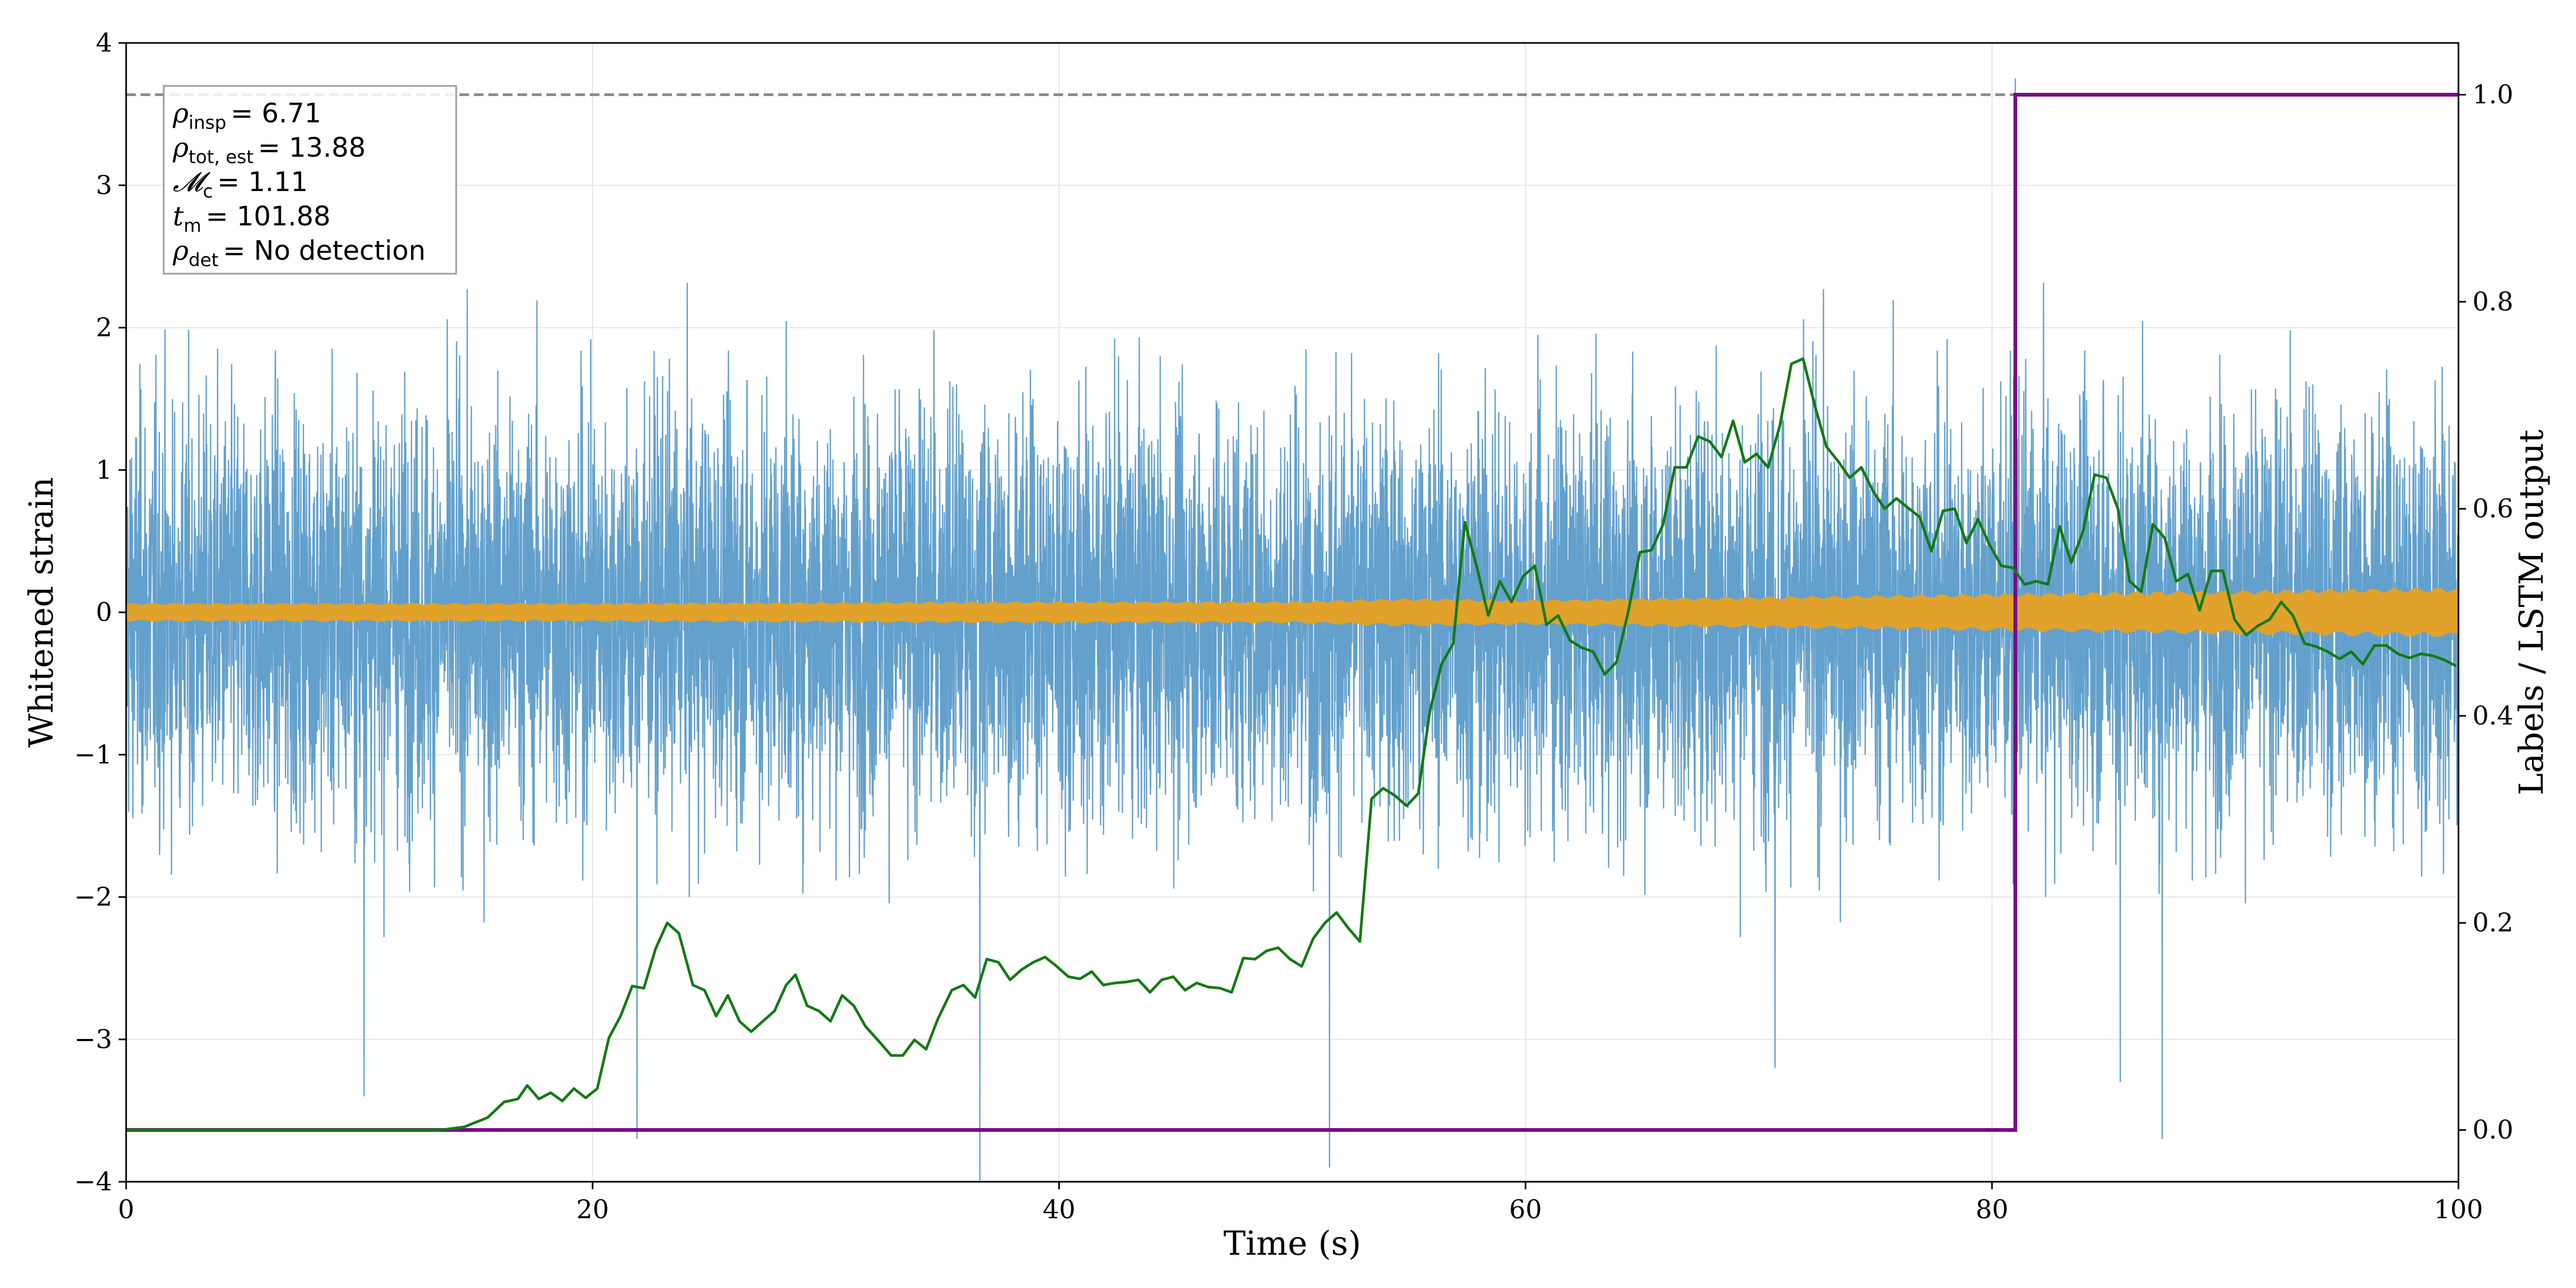  I want to click on y-tick-label: 3, so click(104, 185).